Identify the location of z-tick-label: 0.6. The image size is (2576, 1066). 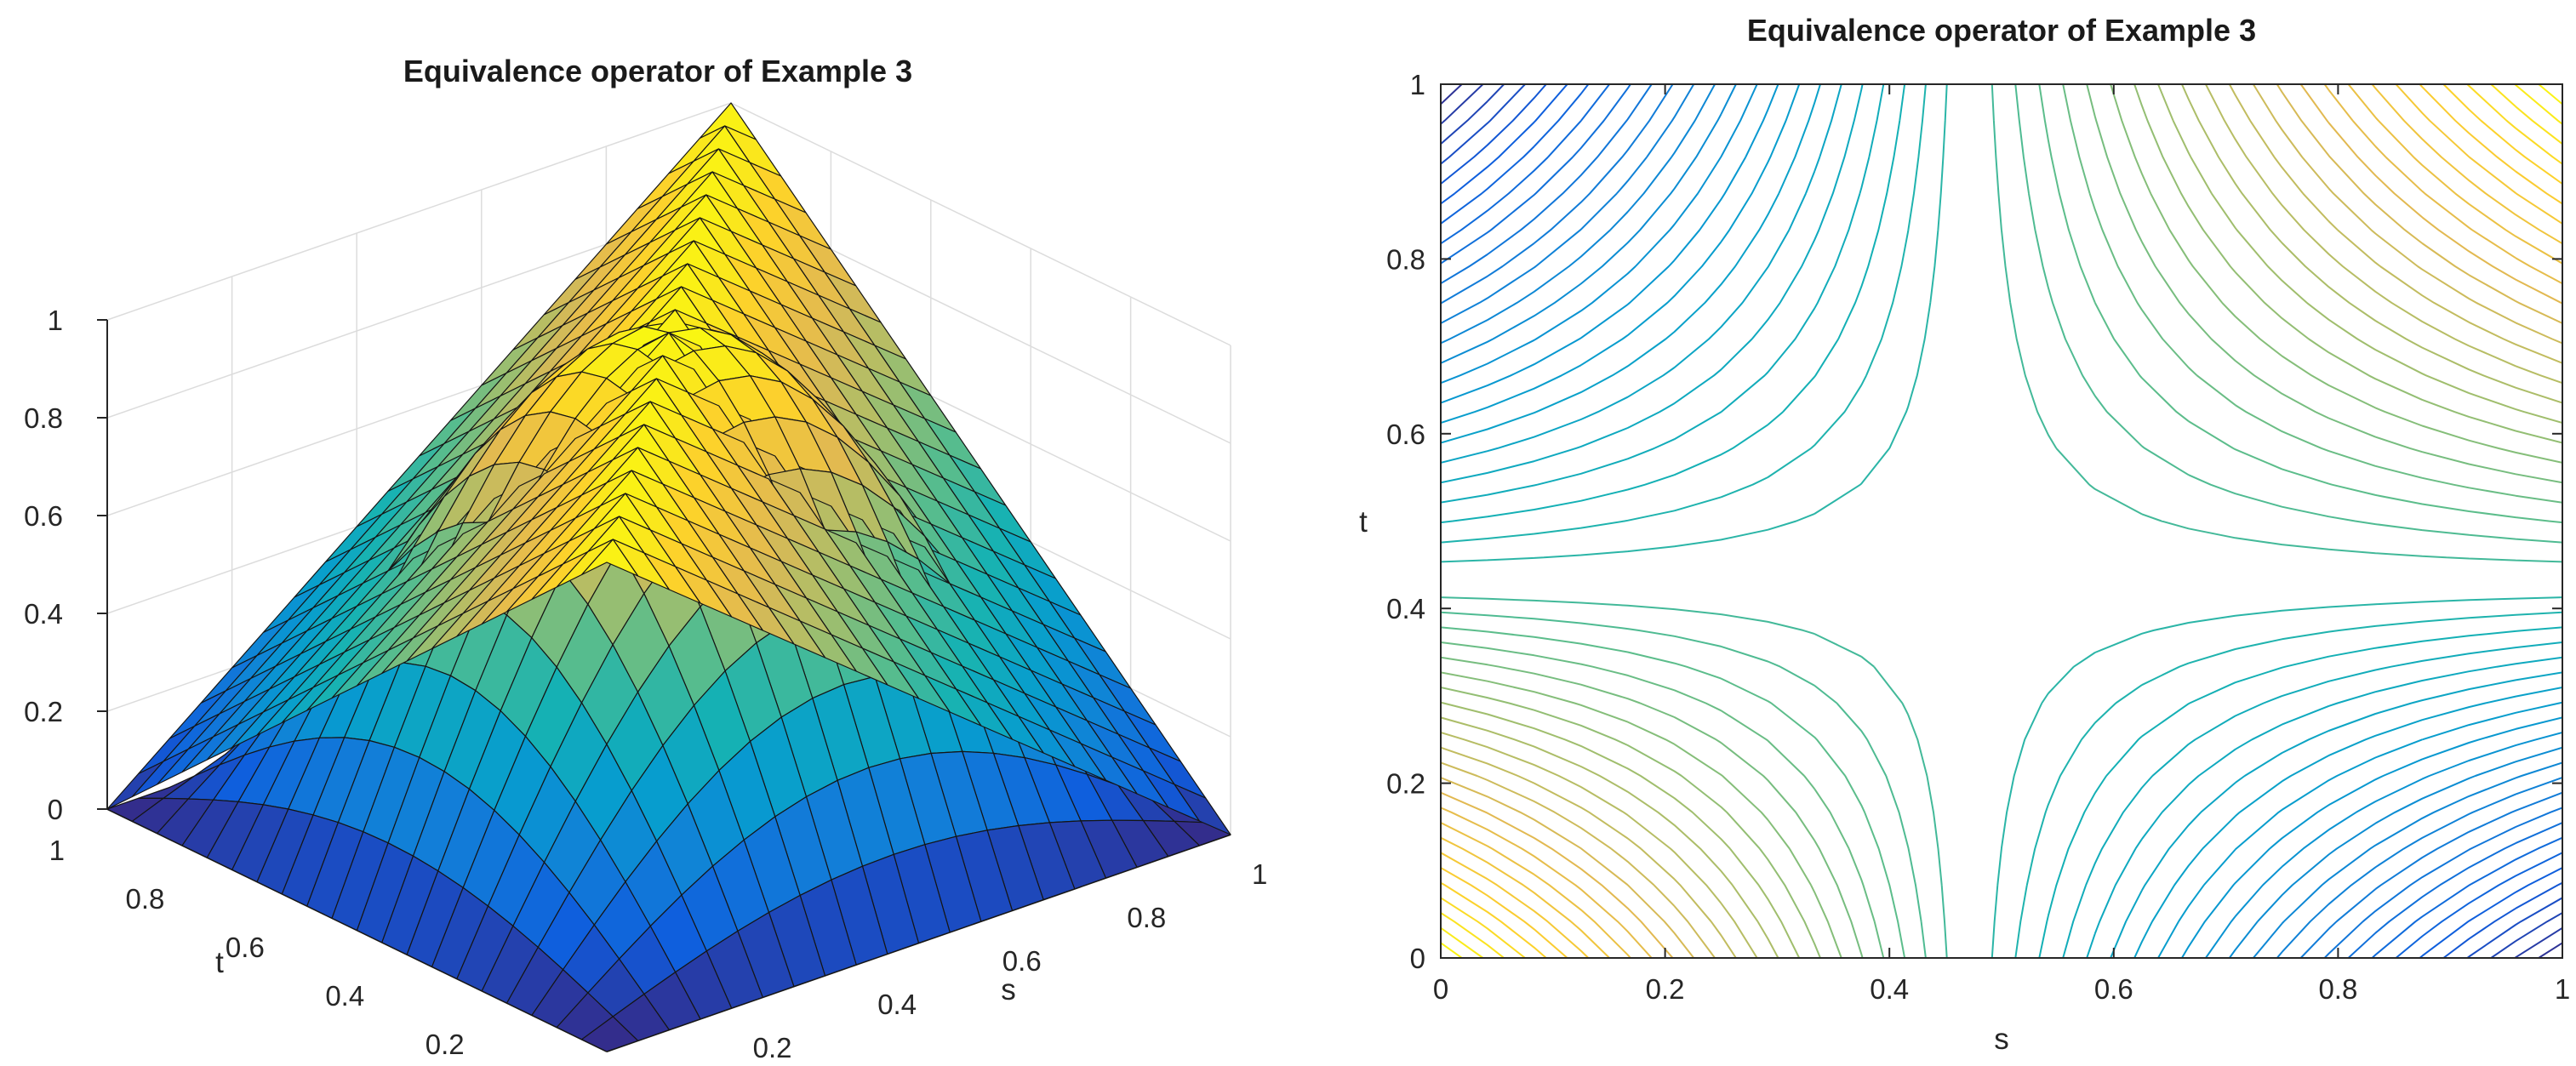
(43, 516).